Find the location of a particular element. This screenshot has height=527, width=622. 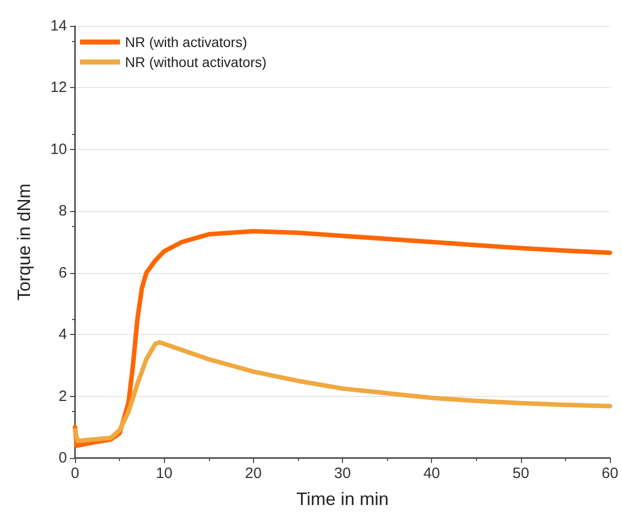

y-tick-label: 4 is located at coordinates (62, 335).